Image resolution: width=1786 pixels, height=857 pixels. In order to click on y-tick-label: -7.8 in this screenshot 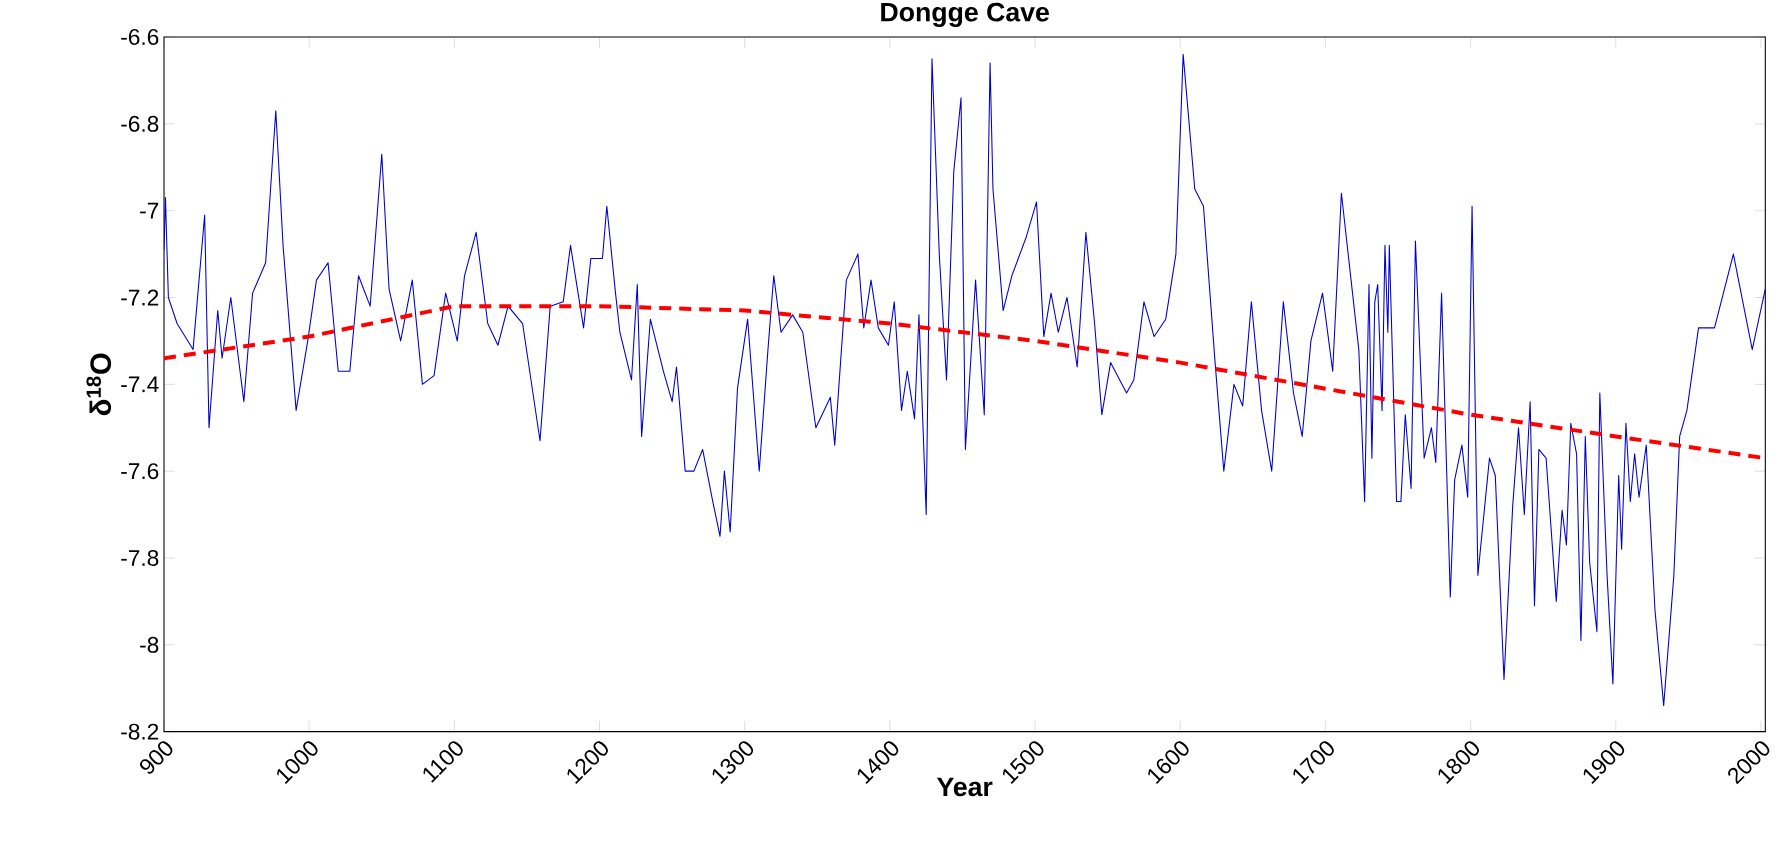, I will do `click(140, 558)`.